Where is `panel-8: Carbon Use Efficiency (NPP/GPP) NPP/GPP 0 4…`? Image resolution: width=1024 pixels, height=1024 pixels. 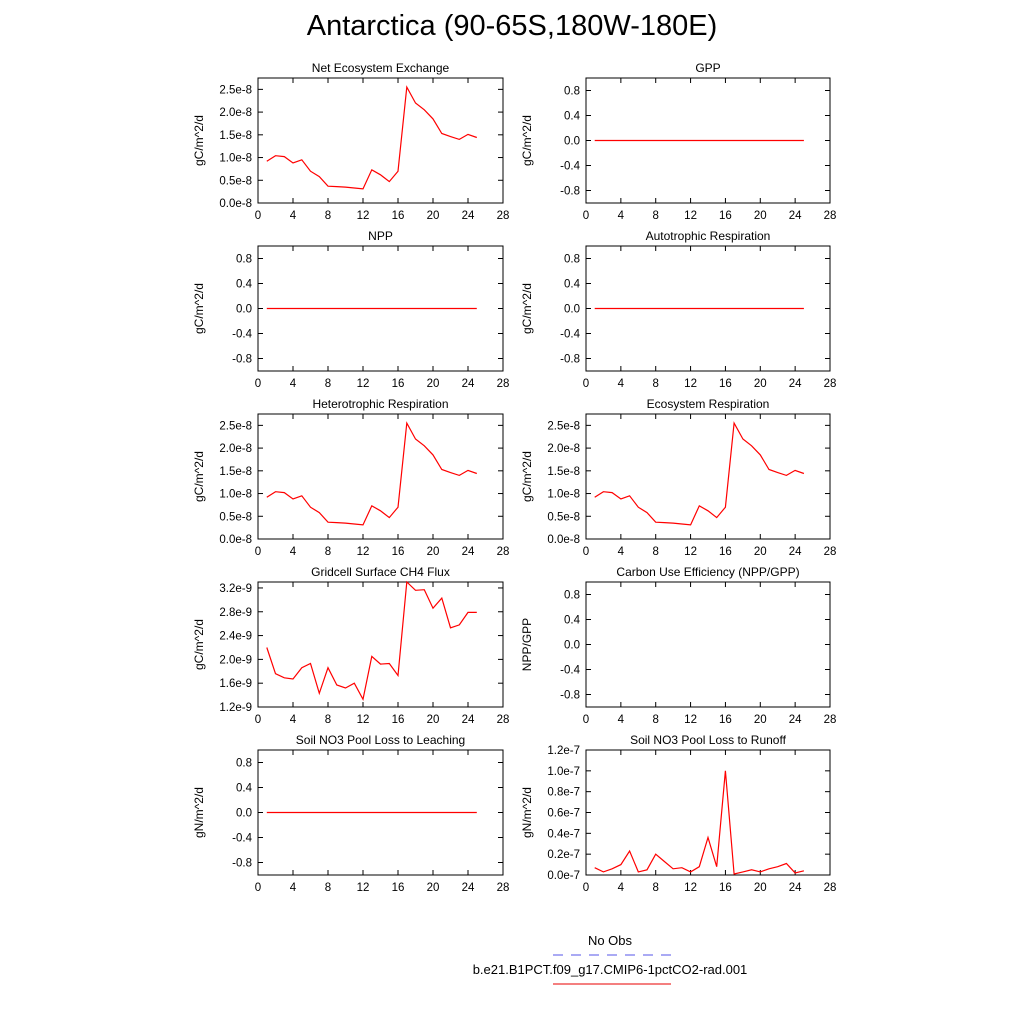
panel-8: Carbon Use Efficiency (NPP/GPP) NPP/GPP 0 4… is located at coordinates (678, 645).